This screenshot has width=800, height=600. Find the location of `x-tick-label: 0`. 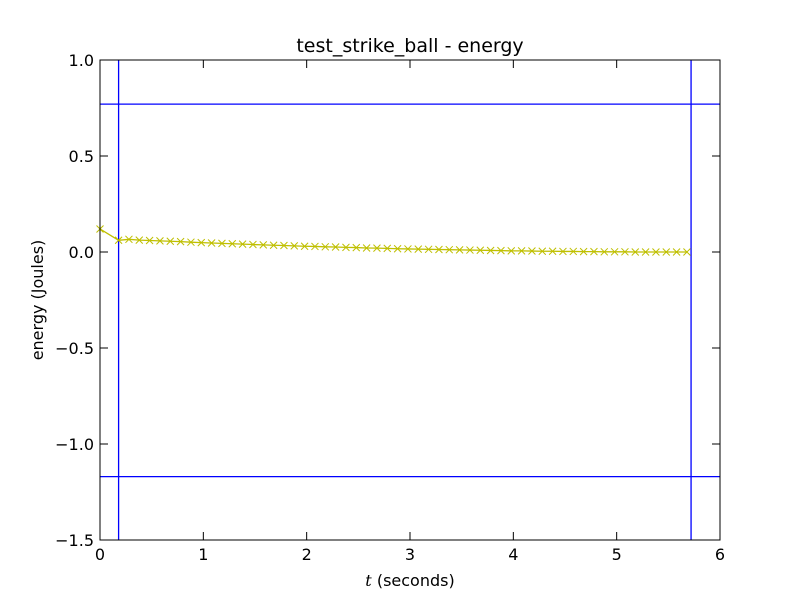

x-tick-label: 0 is located at coordinates (100, 554).